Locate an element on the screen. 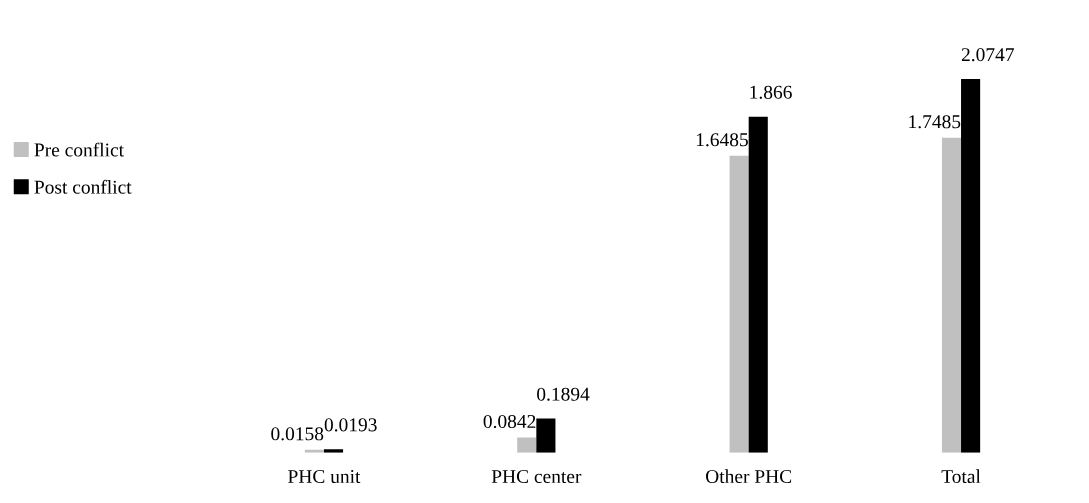 The height and width of the screenshot is (503, 1089). data-label: 1.7485 is located at coordinates (935, 122).